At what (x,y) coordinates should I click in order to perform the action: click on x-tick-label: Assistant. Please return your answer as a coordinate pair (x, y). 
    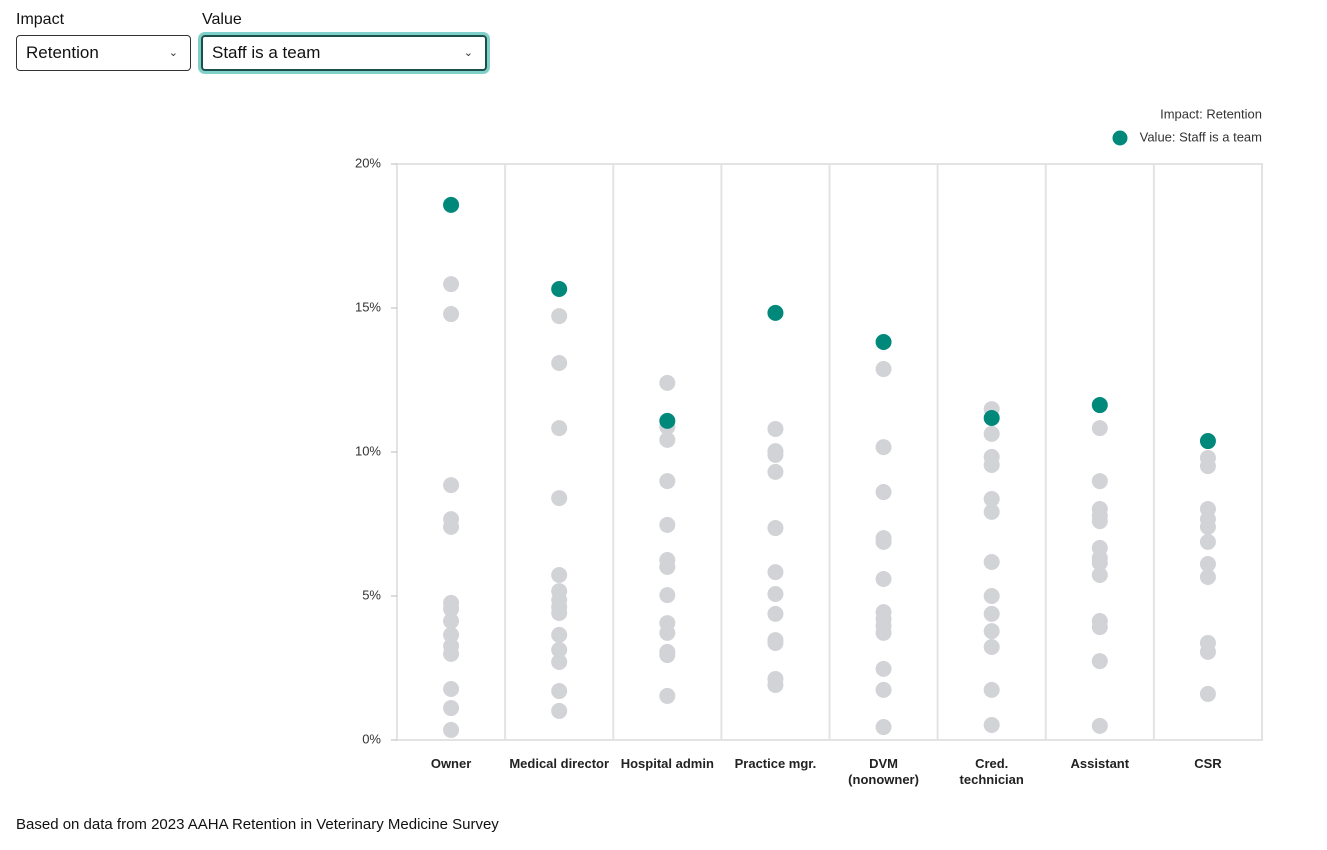
    Looking at the image, I should click on (1100, 763).